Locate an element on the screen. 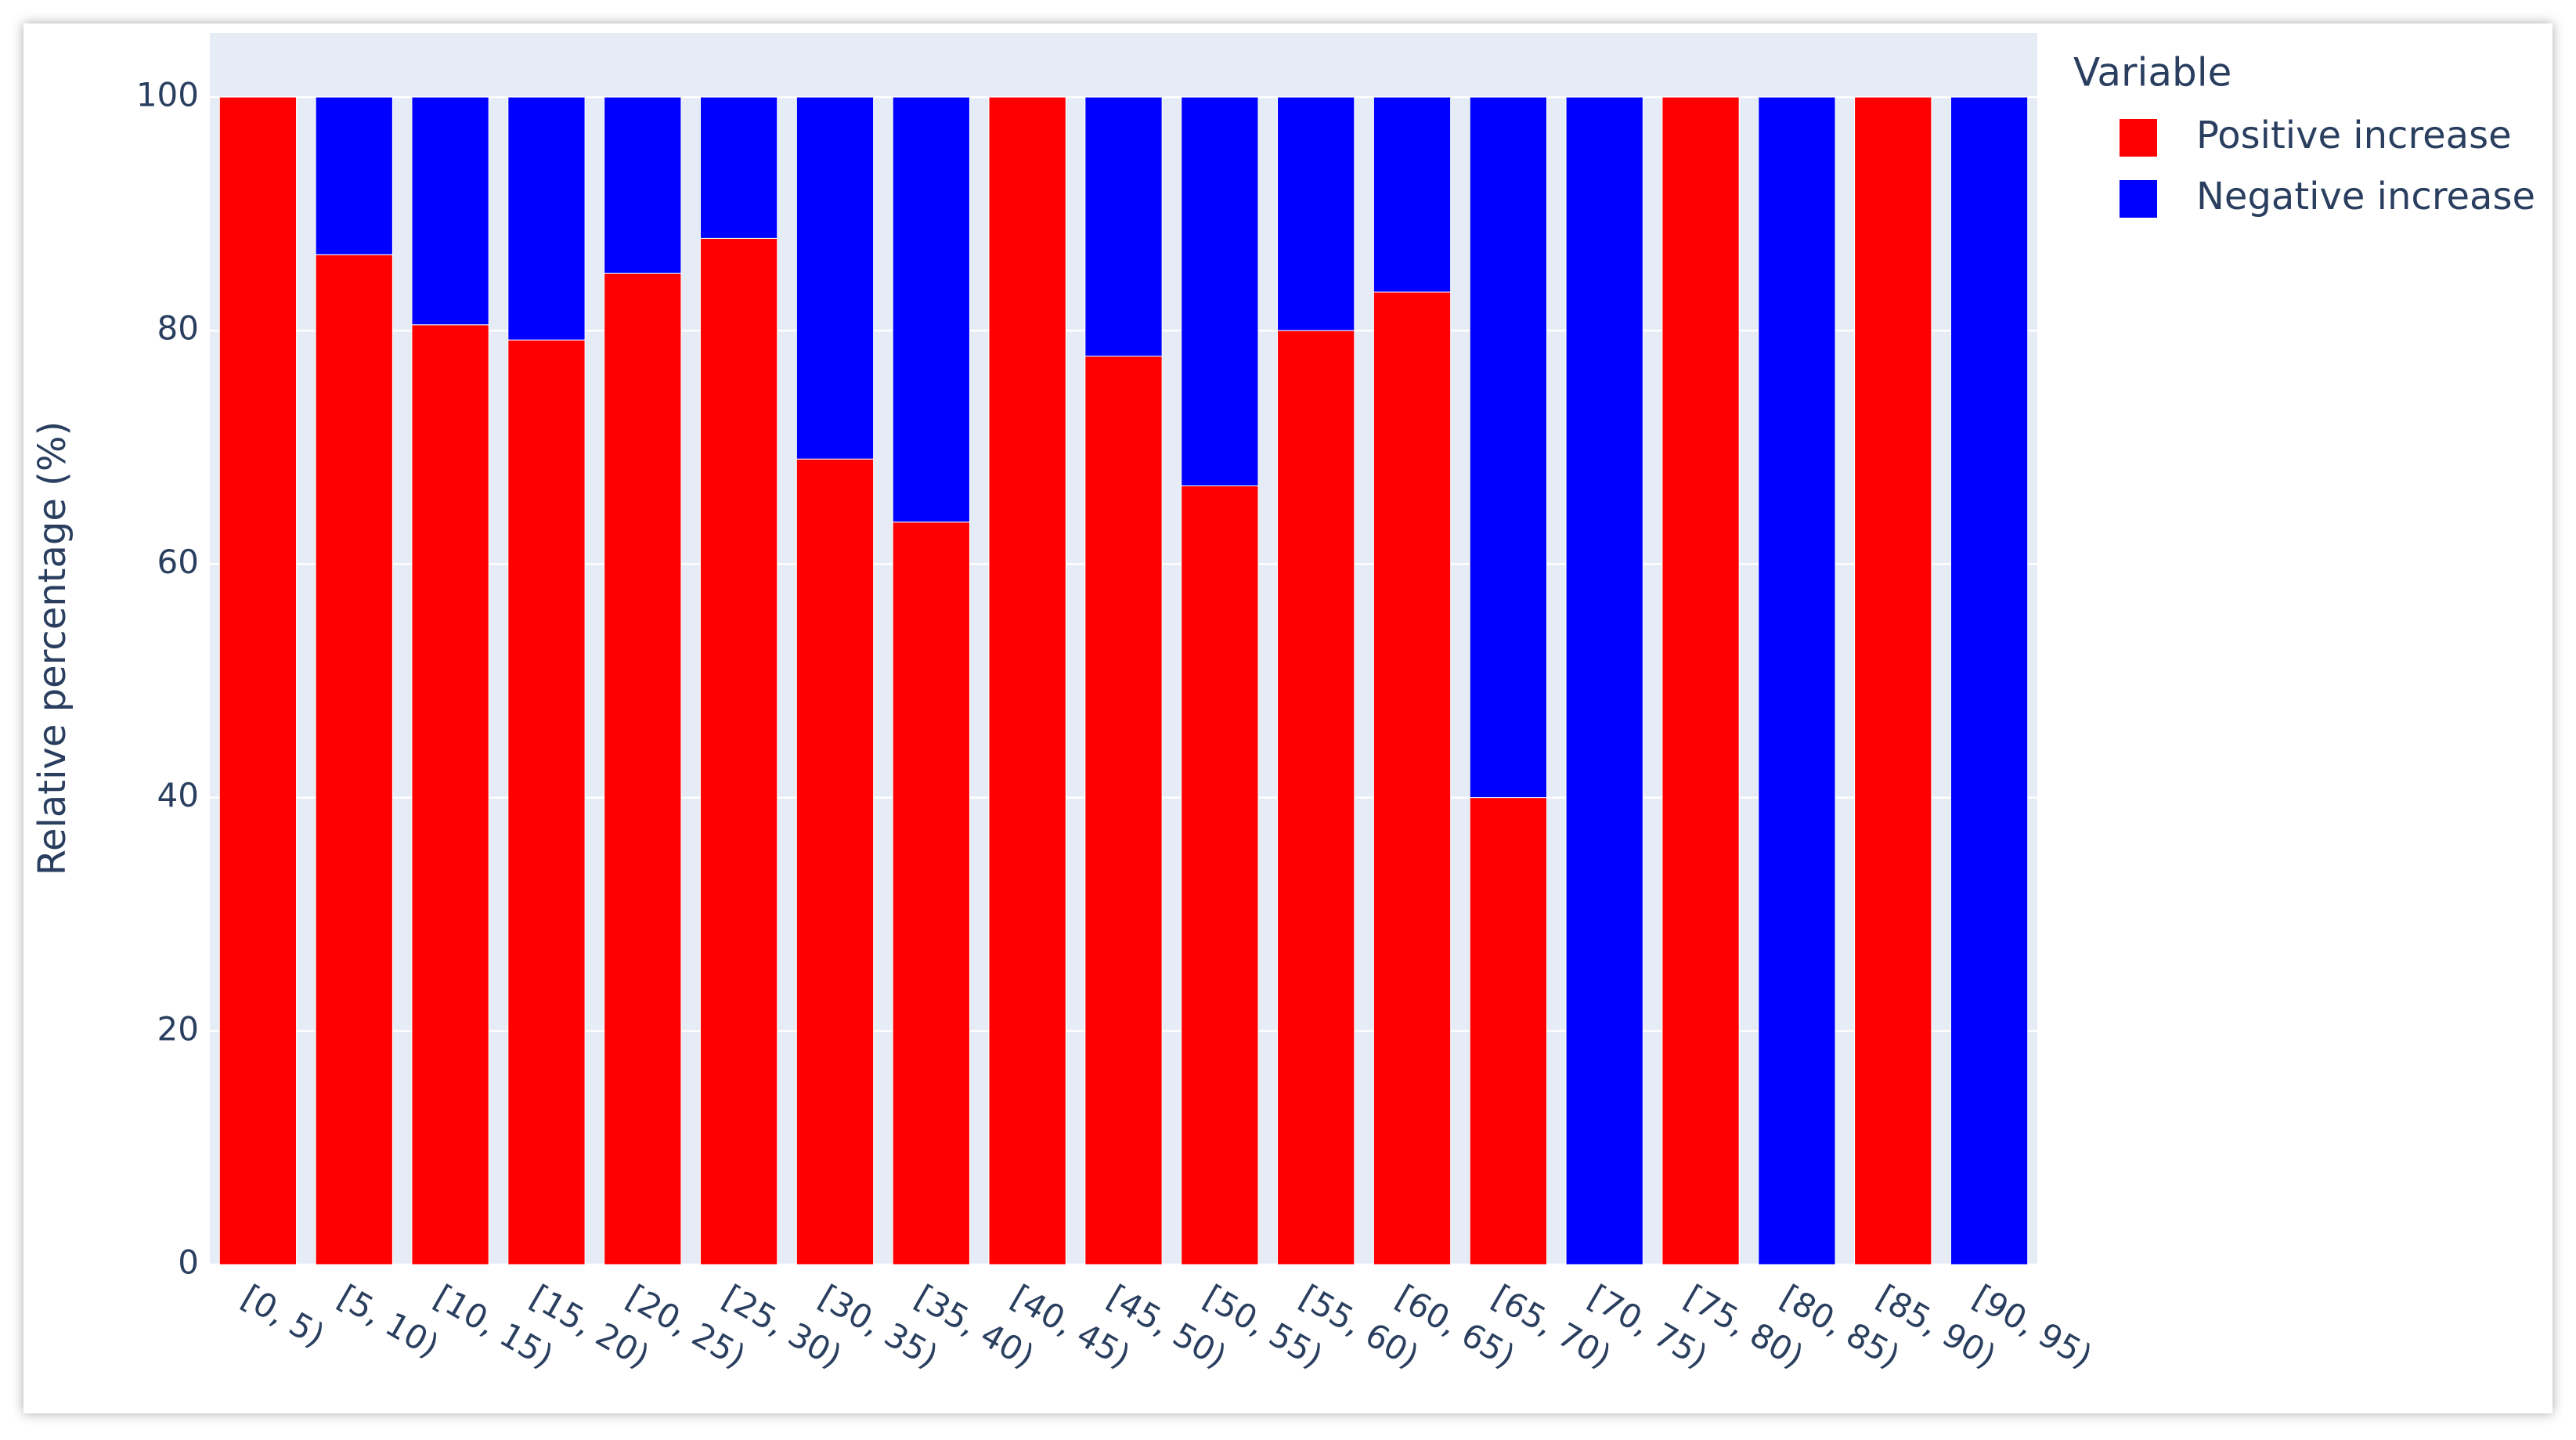 Image resolution: width=2576 pixels, height=1440 pixels. x-tick-label: [5, 10) is located at coordinates (389, 1321).